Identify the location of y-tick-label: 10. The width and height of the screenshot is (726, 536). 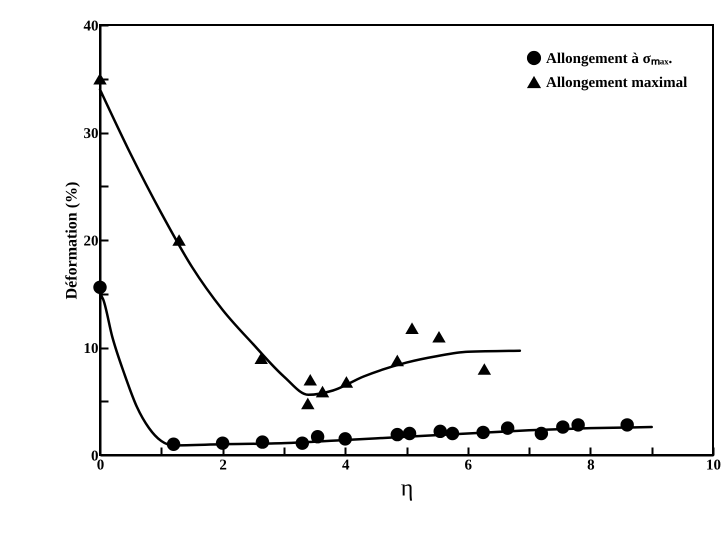
(91, 349).